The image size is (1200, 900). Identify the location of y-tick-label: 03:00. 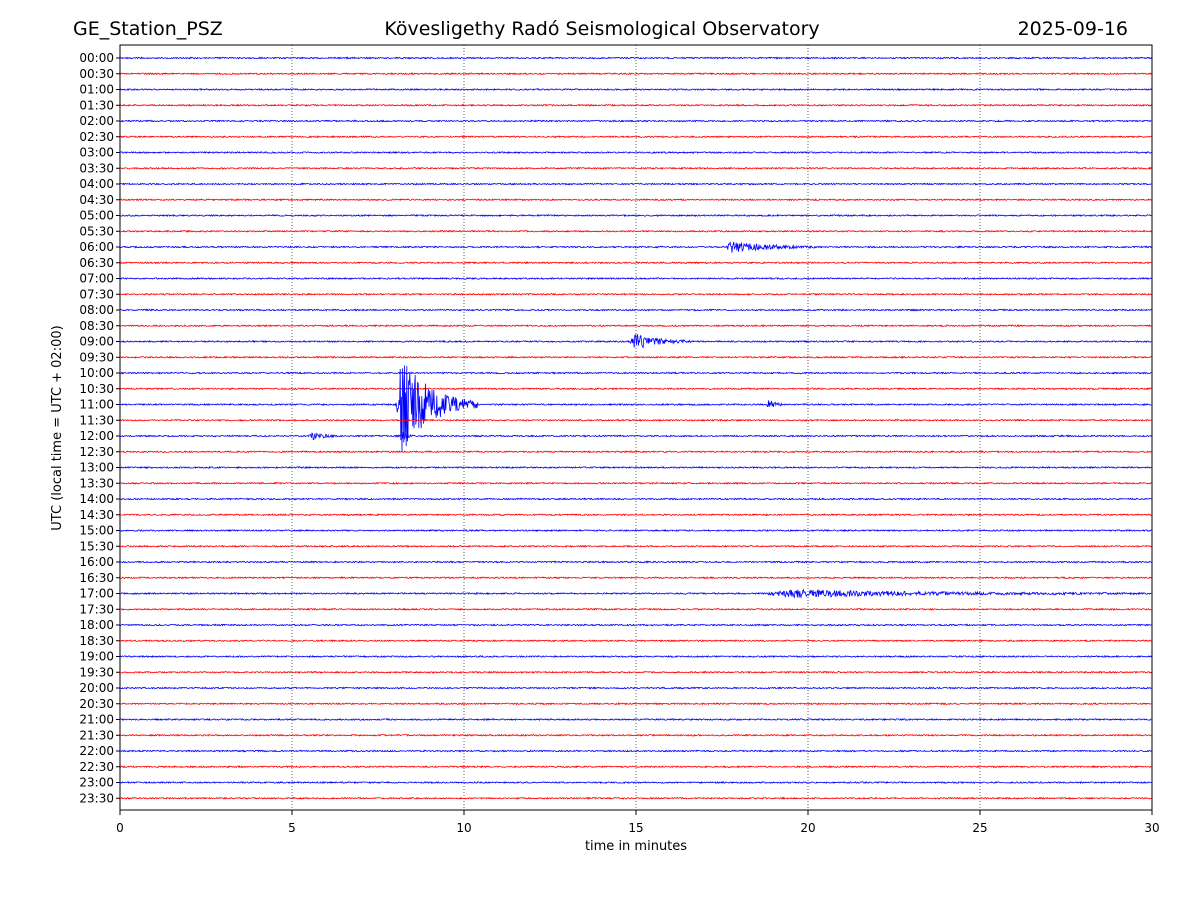
(96, 153).